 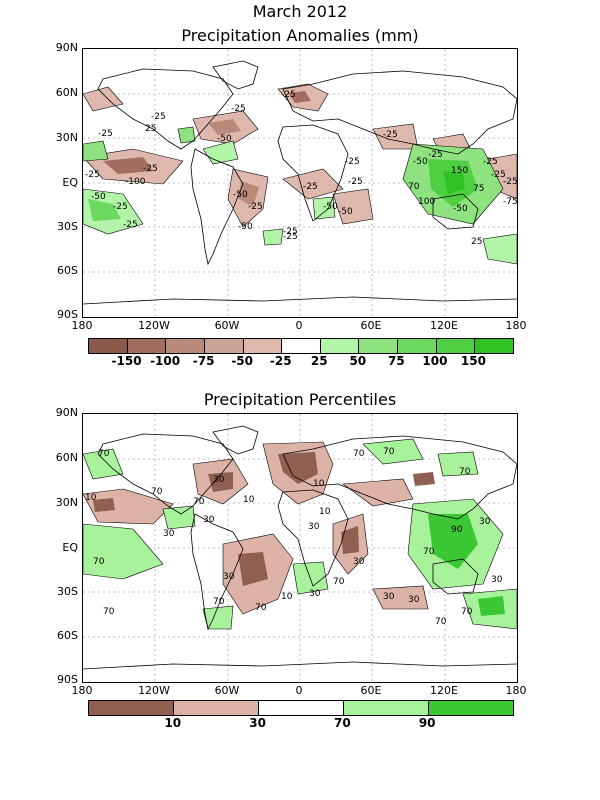 What do you see at coordinates (203, 361) in the screenshot?
I see `colorbar-label: -75` at bounding box center [203, 361].